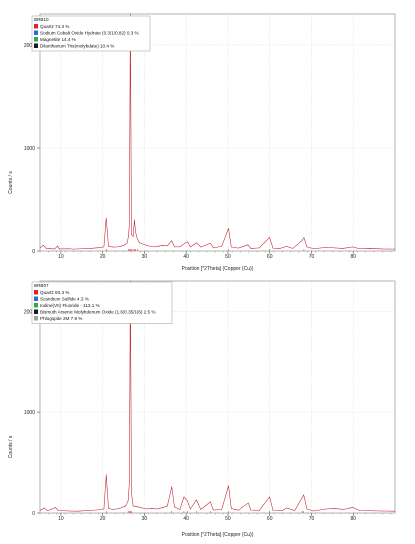 The width and height of the screenshot is (415, 544). Describe the element at coordinates (54, 292) in the screenshot. I see `legend-label: Quartz 93.3 %` at that location.